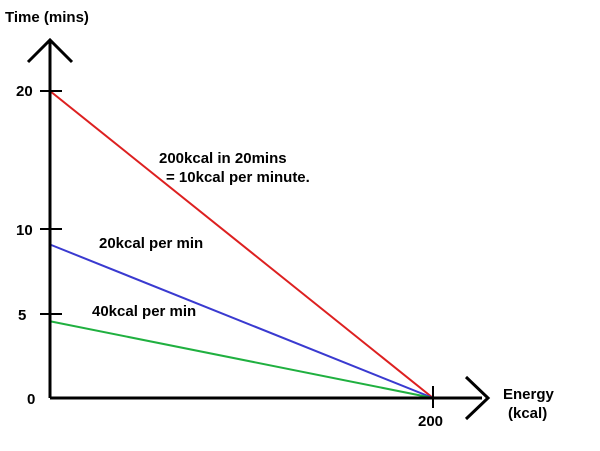 This screenshot has width=600, height=451. Describe the element at coordinates (241, 359) in the screenshot. I see `series-line-green` at that location.